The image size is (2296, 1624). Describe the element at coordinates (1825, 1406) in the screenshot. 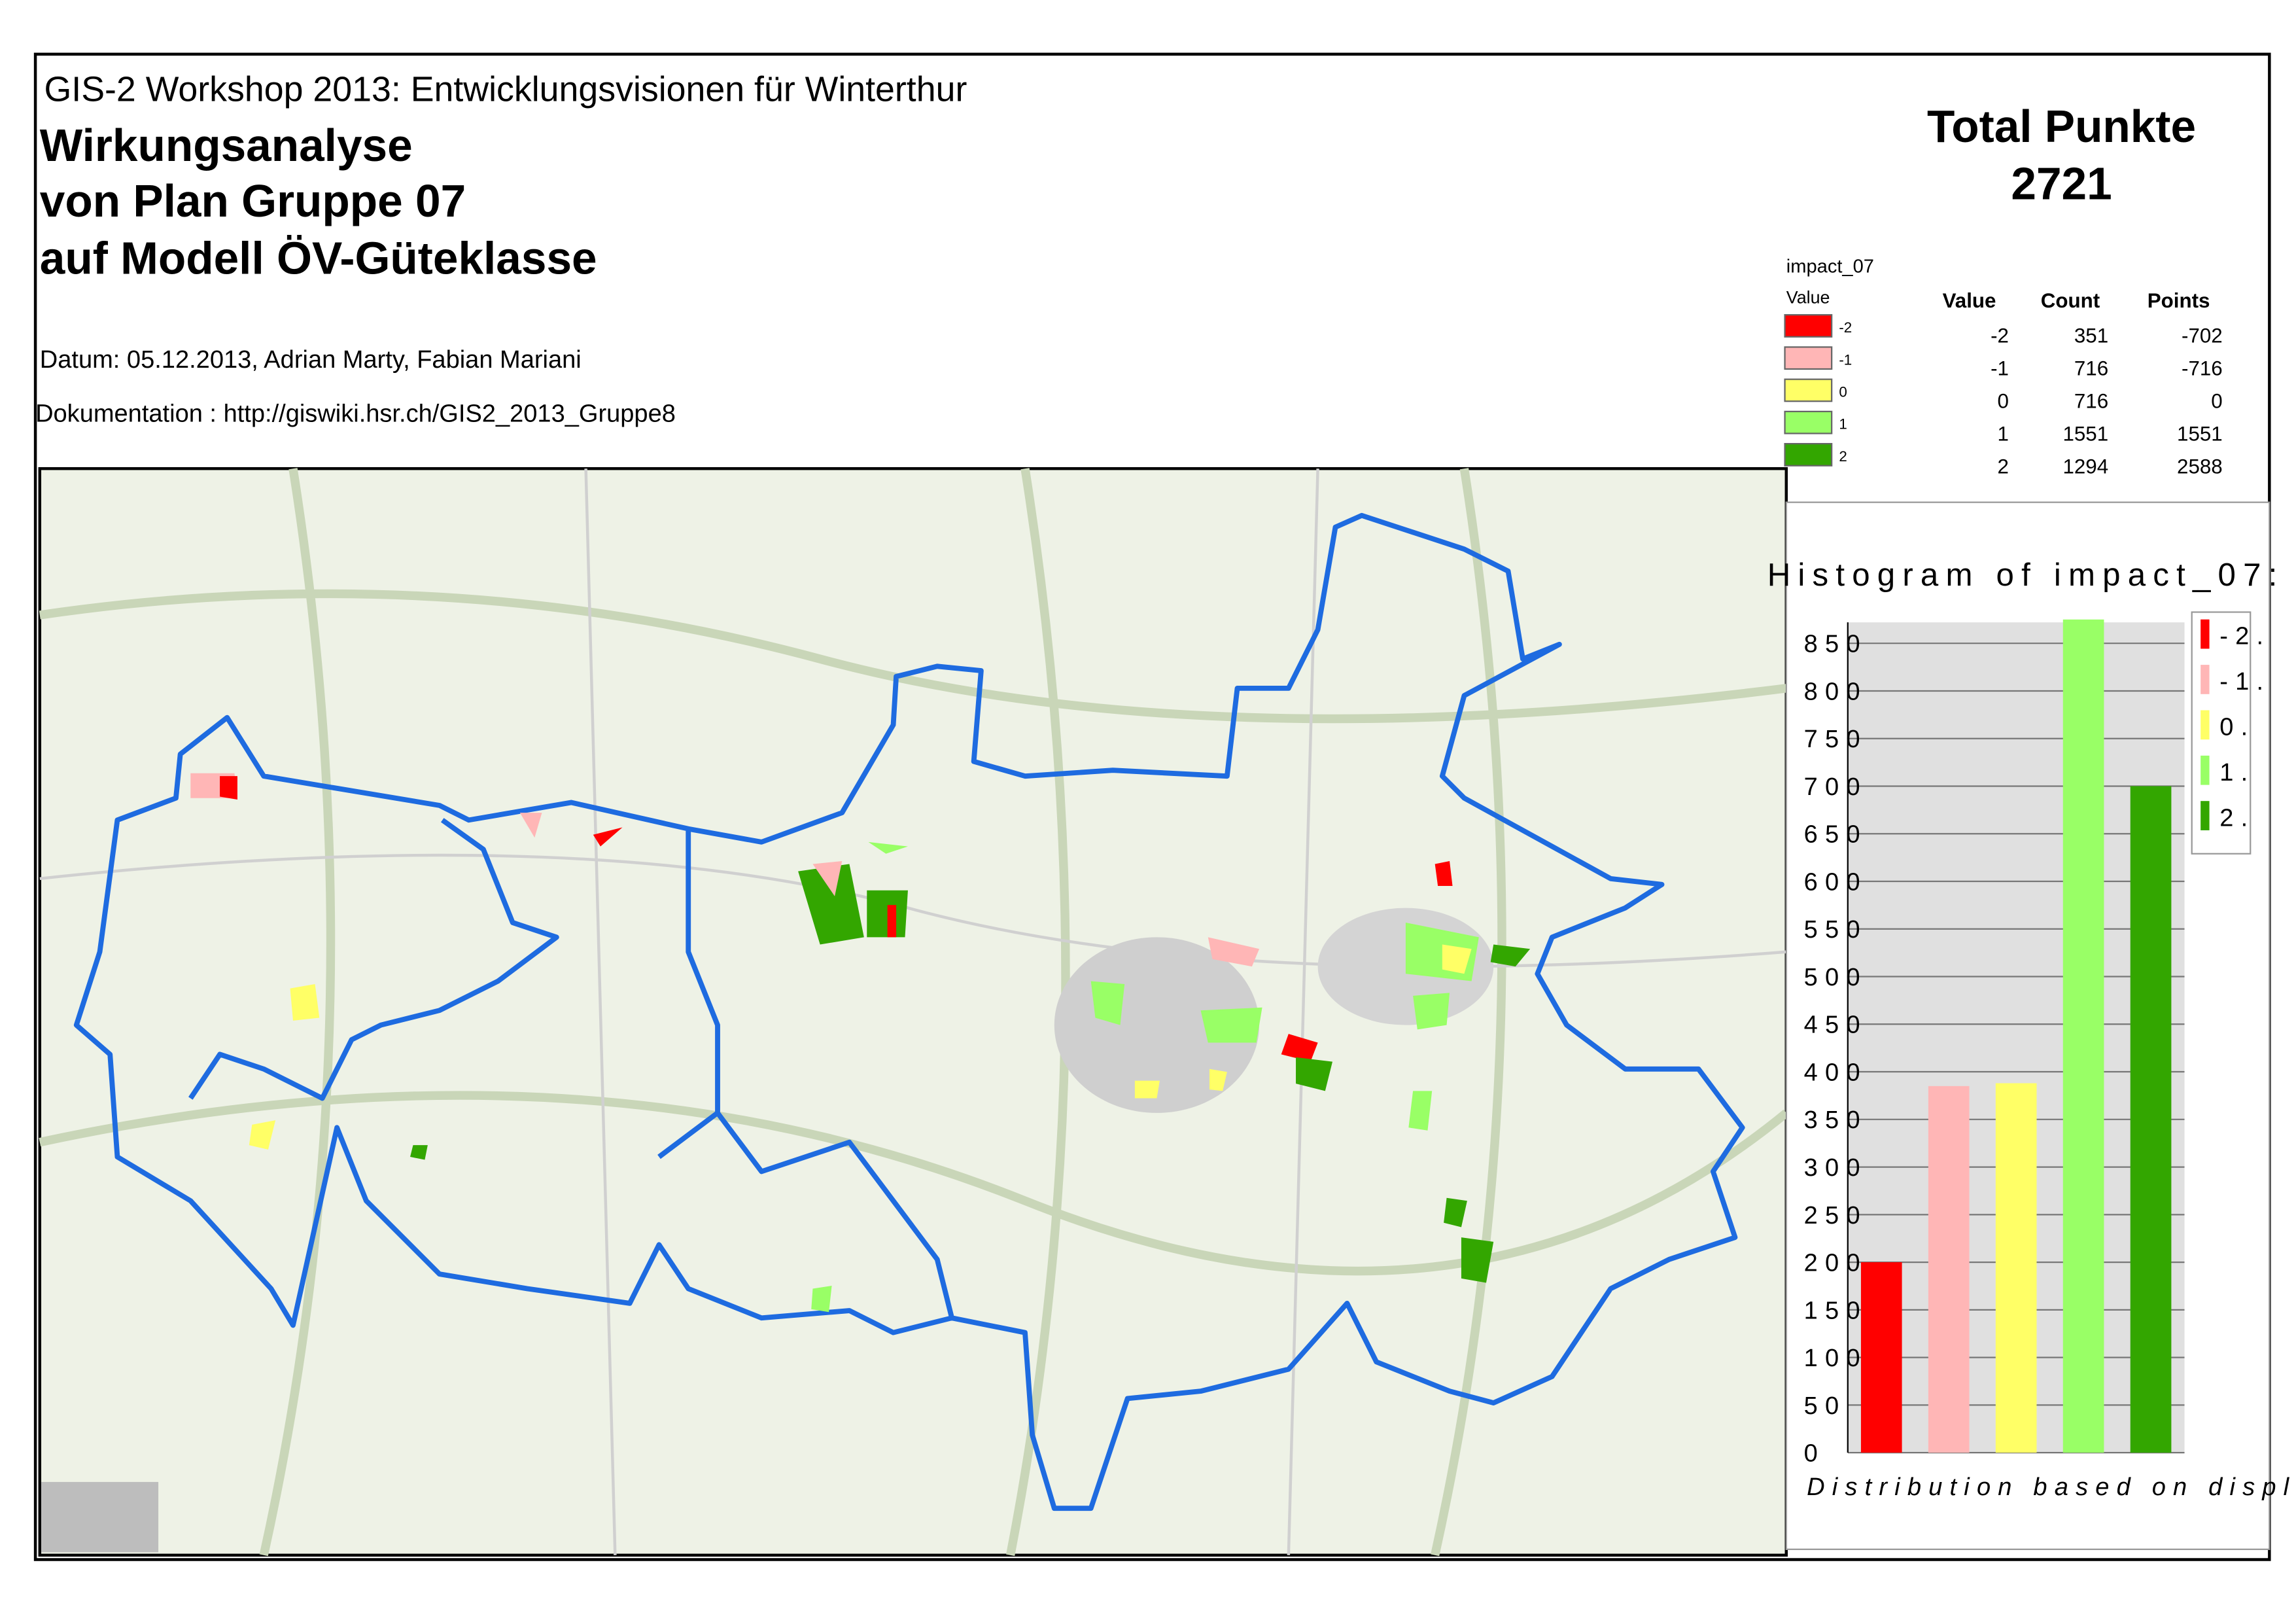

I see `y-tick-label: 50` at that location.